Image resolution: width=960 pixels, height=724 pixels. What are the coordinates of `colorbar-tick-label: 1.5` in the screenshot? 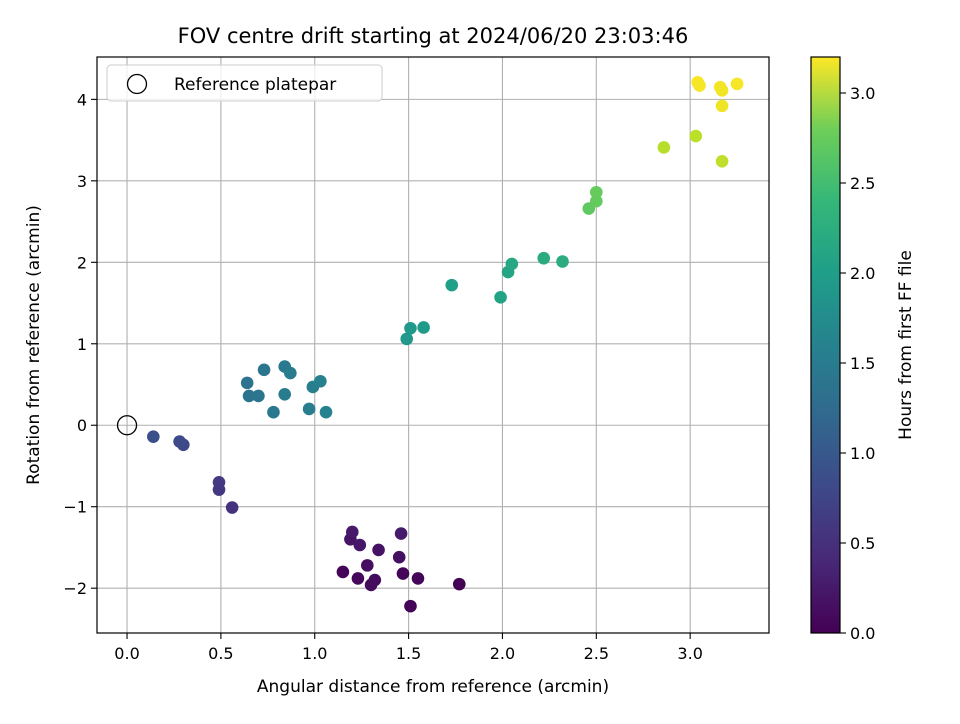 It's located at (862, 363).